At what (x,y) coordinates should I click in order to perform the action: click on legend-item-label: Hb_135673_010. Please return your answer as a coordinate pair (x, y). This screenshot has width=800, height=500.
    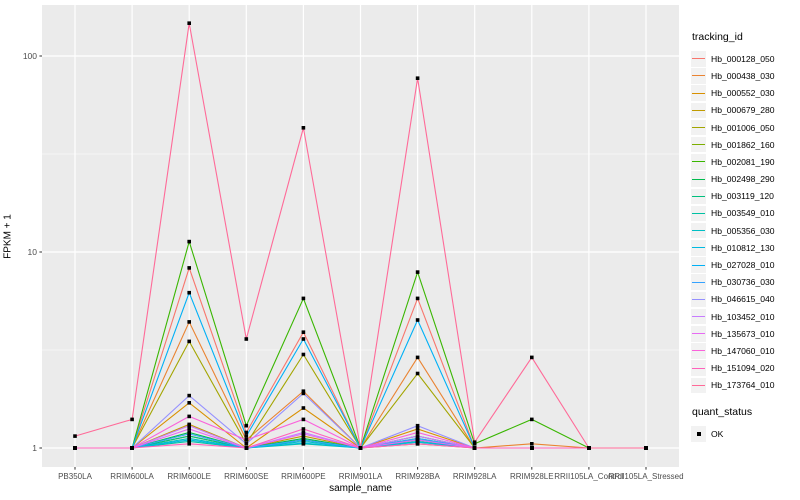
    Looking at the image, I should click on (743, 333).